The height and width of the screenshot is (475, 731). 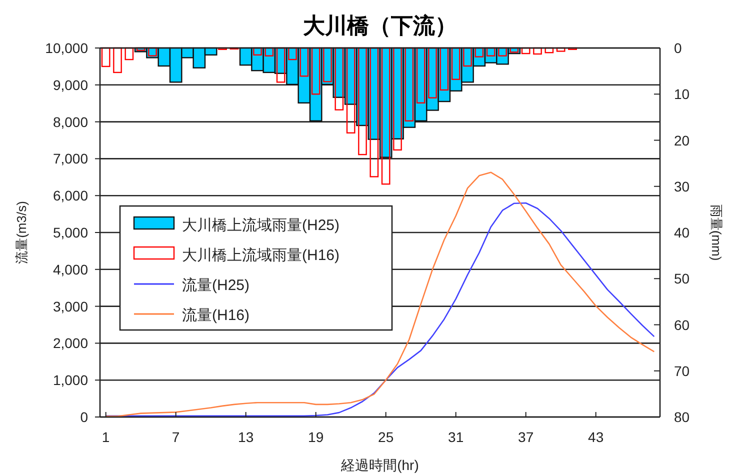 I want to click on y-tick-label: 7,000, so click(x=70, y=158).